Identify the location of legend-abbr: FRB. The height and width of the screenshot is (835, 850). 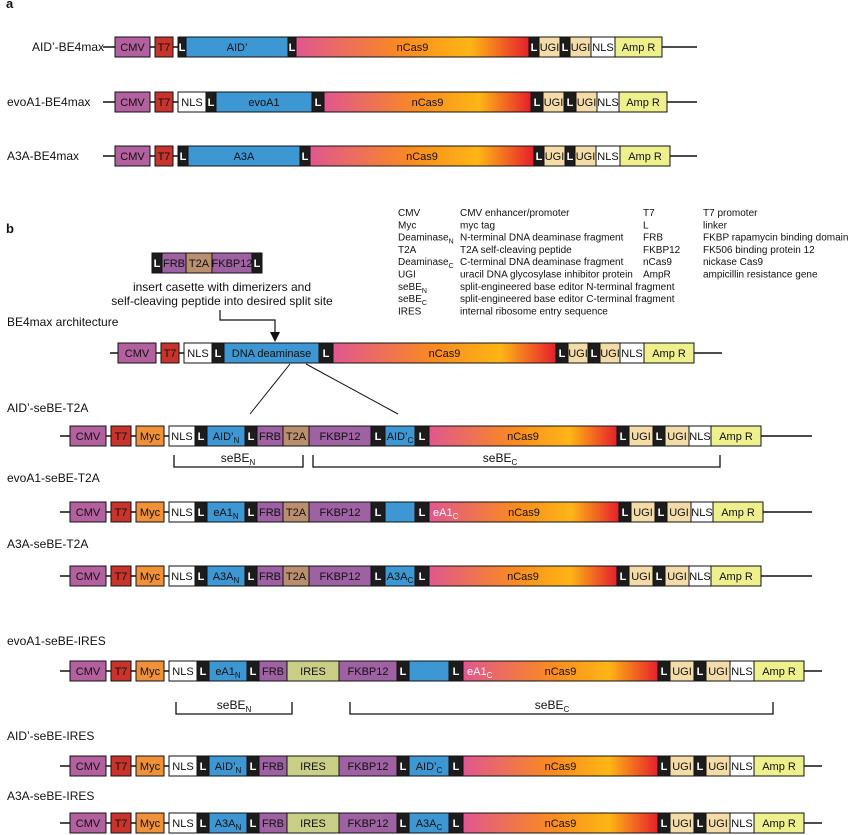
(653, 238).